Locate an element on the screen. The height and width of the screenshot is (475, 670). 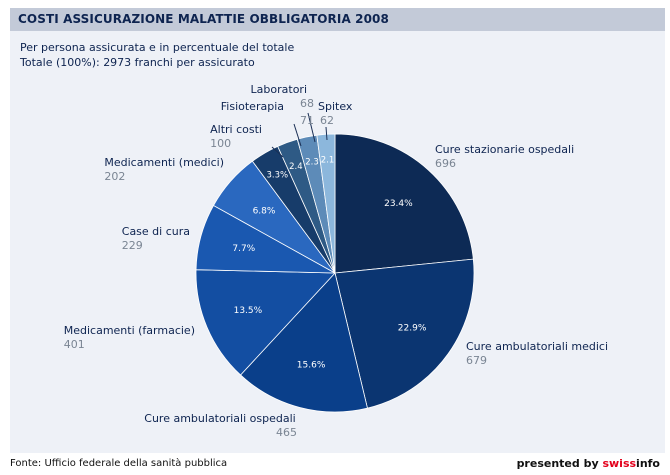
slice-percent-label: 15.6% is located at coordinates (311, 365).